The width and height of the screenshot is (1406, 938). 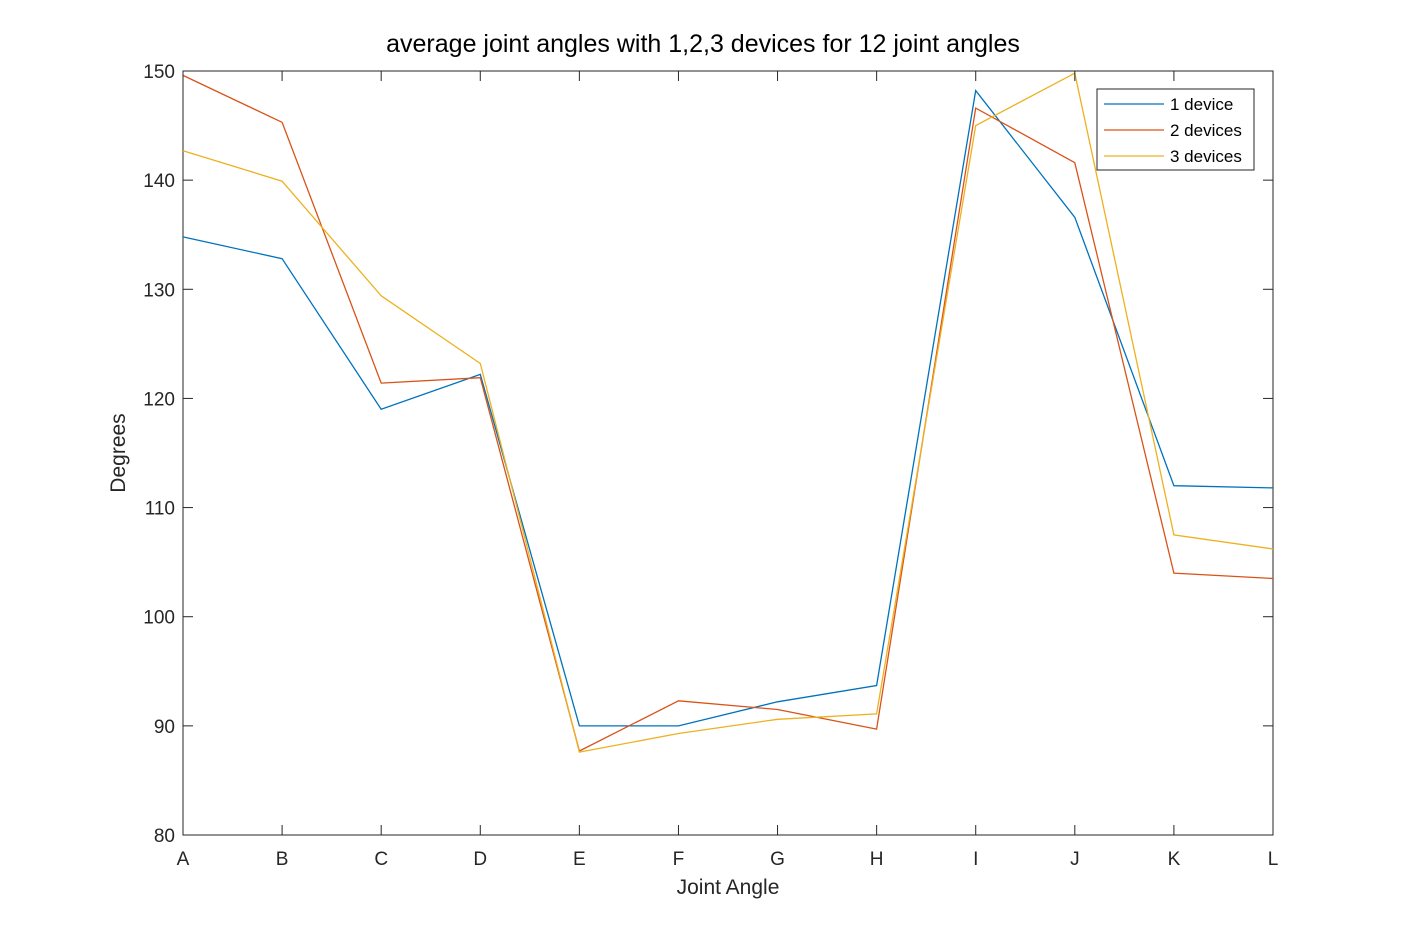 What do you see at coordinates (579, 859) in the screenshot?
I see `x-tick-label: E` at bounding box center [579, 859].